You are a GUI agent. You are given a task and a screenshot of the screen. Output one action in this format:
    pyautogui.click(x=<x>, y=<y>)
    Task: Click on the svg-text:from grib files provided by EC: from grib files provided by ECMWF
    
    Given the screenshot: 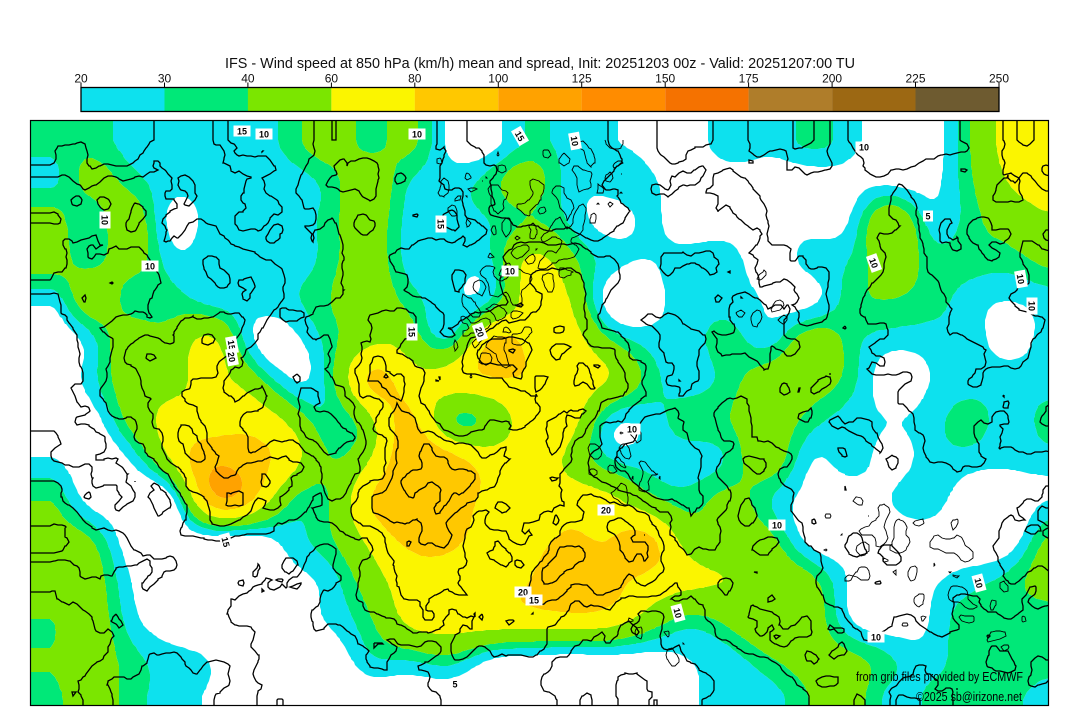 What is the action you would take?
    pyautogui.click(x=939, y=676)
    